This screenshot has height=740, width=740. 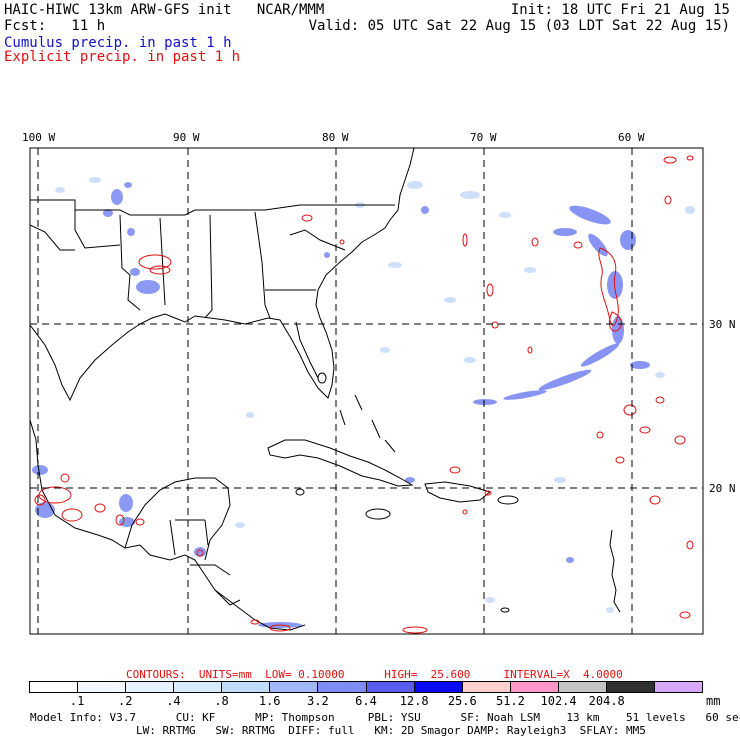 What do you see at coordinates (118, 43) in the screenshot?
I see `field-label-cumulus: Cumulus precip. in past 1 h` at bounding box center [118, 43].